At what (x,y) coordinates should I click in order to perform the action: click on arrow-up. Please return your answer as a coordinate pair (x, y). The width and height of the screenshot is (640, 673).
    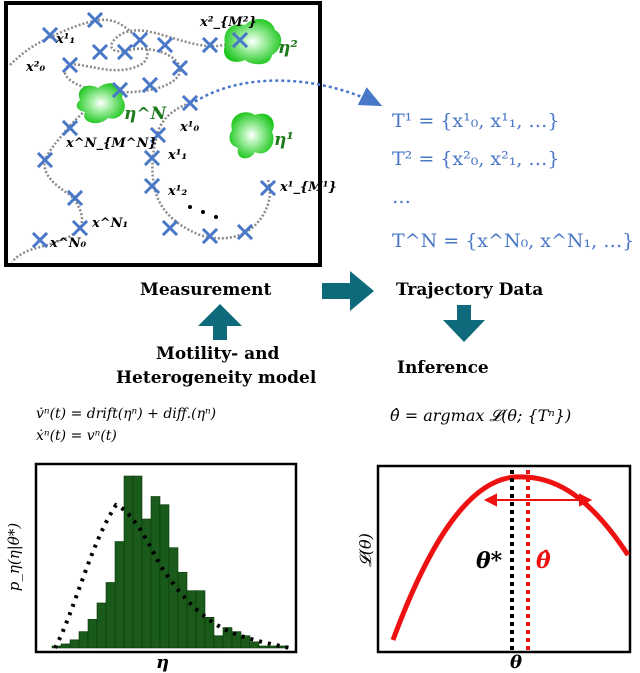
    Looking at the image, I should click on (220, 322).